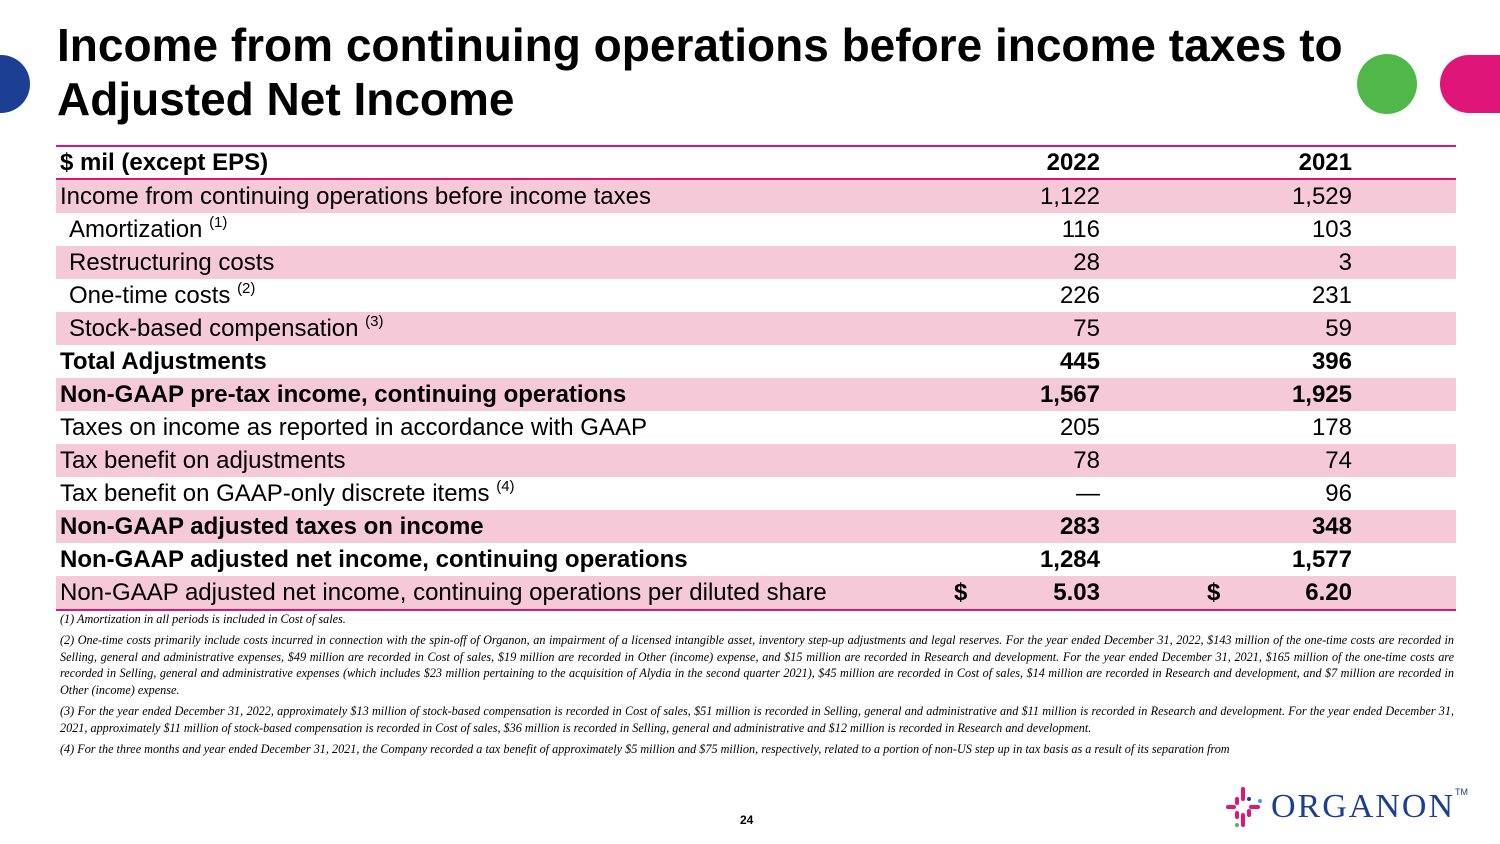 Image resolution: width=1500 pixels, height=844 pixels. I want to click on row-label-text: Tax benefit on GAAP-only discrete items, so click(275, 493).